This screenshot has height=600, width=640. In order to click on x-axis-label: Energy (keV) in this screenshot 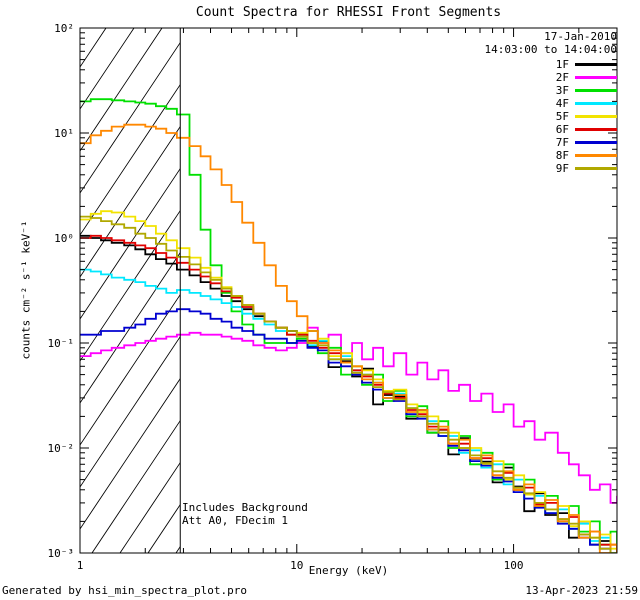, I will do `click(348, 570)`.